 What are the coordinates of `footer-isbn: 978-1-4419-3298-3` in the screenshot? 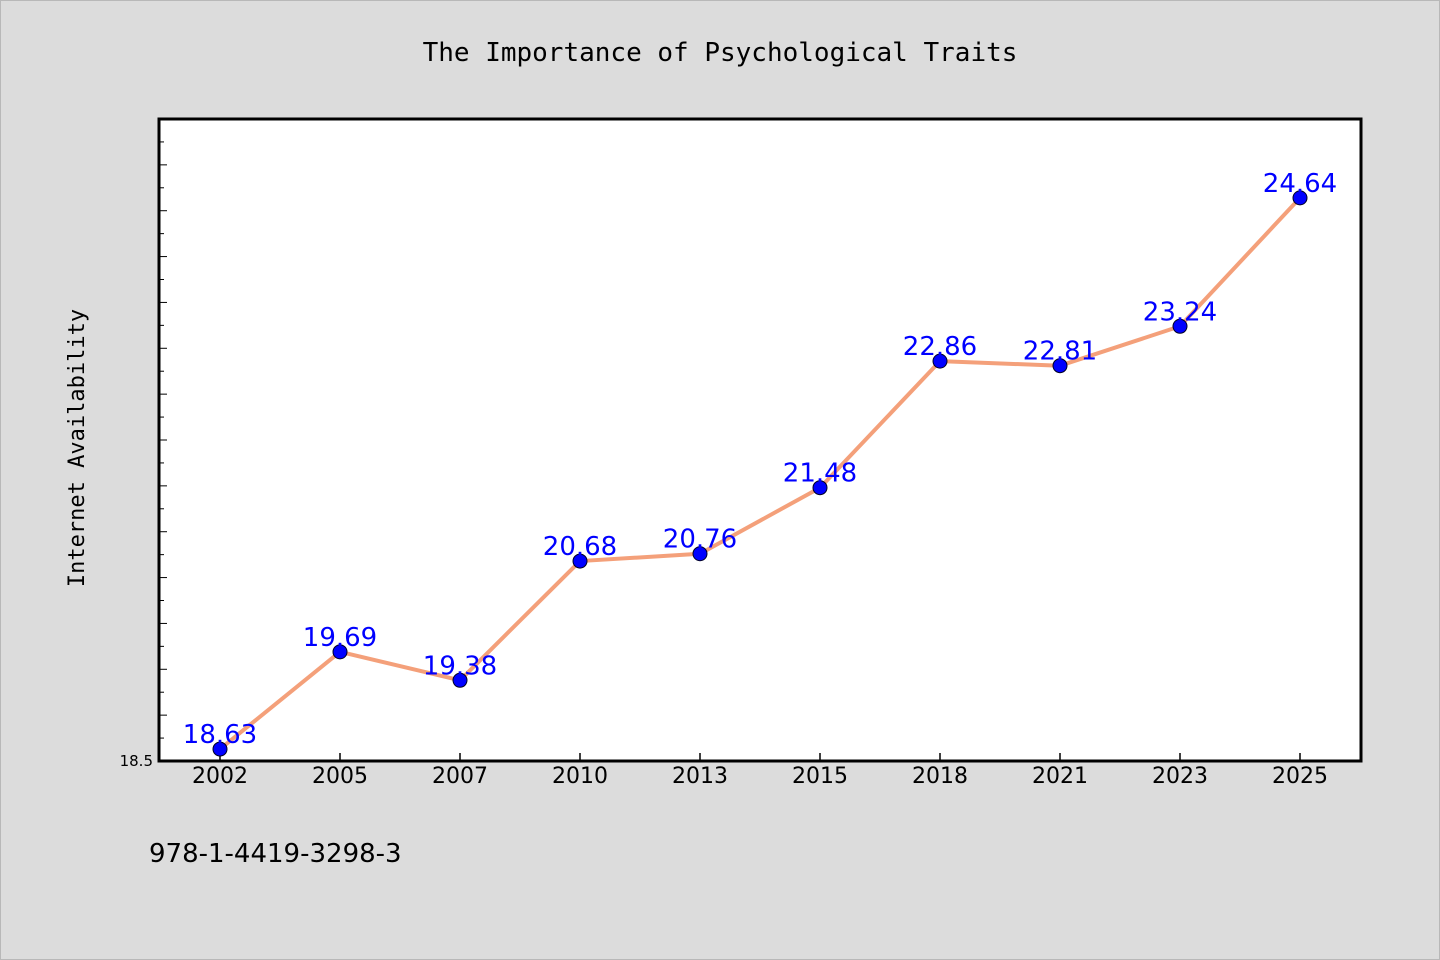 It's located at (275, 854).